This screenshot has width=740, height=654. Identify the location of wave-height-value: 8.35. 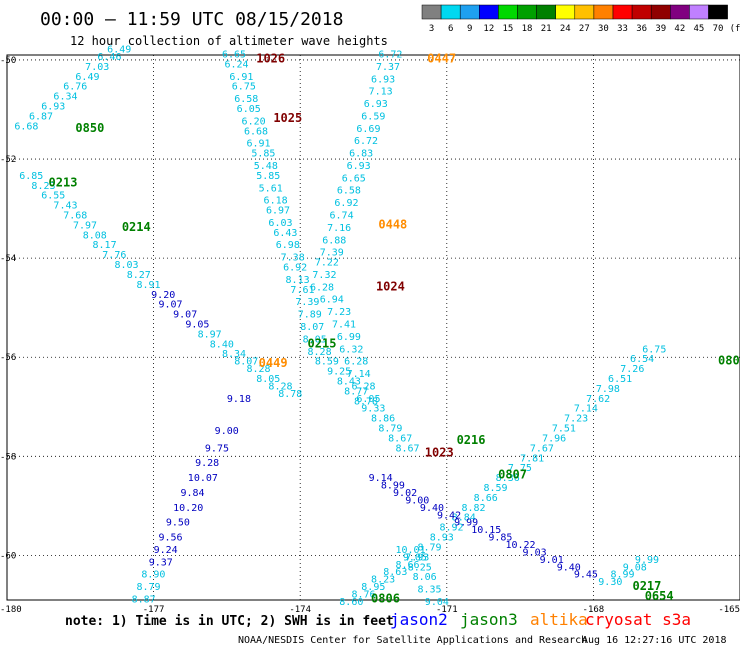
(429, 590).